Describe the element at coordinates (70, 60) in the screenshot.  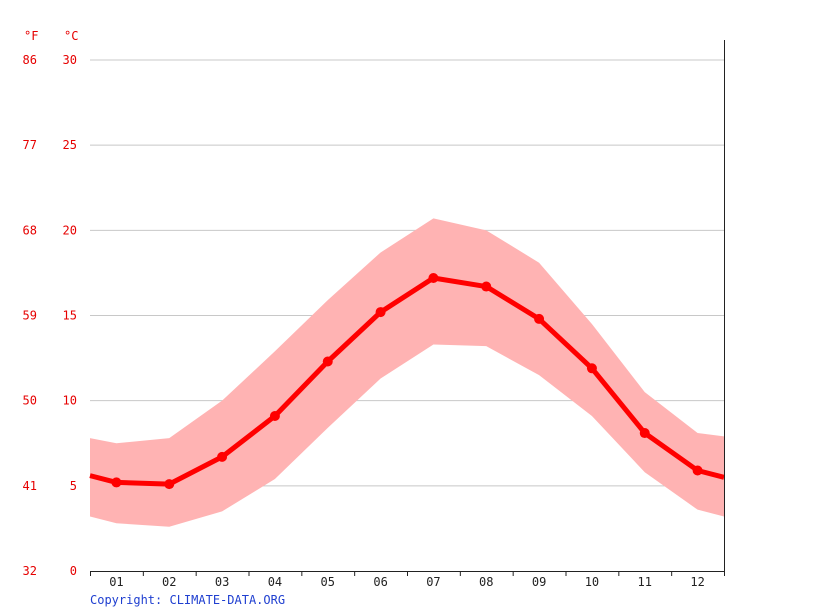
I see `y-tick-label-c: 30` at that location.